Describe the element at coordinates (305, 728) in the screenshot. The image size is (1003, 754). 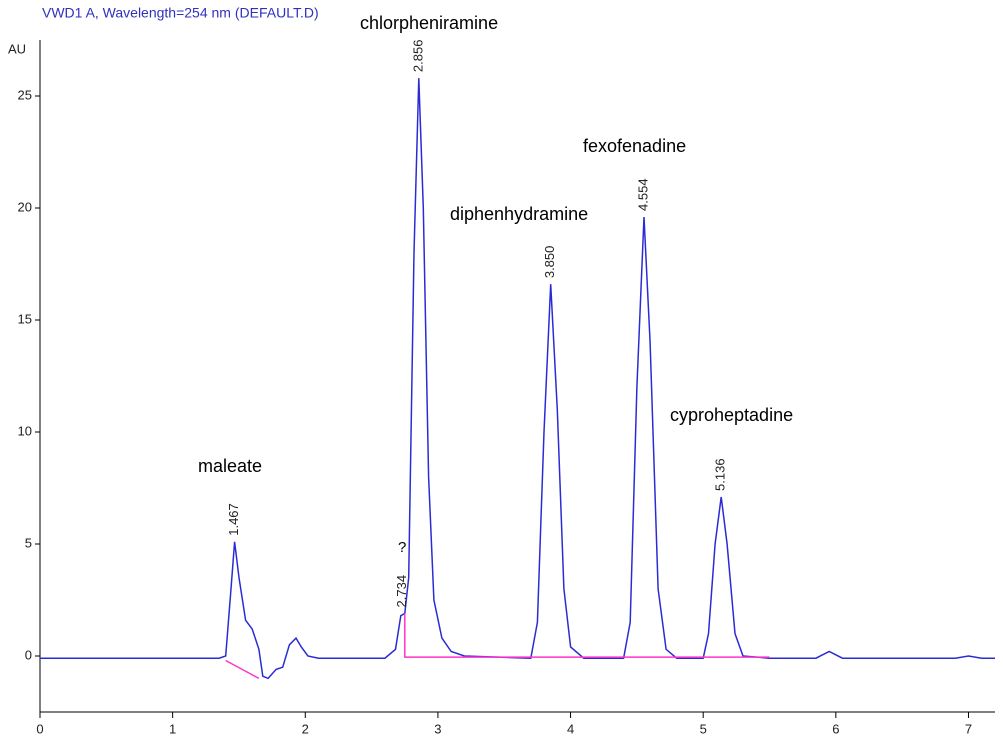
I see `x-tick-label: 2` at that location.